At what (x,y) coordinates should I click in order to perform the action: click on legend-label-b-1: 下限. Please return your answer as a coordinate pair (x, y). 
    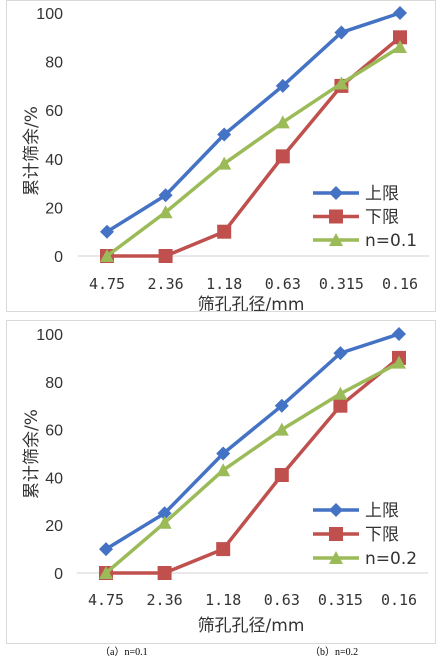
    Looking at the image, I should click on (382, 535).